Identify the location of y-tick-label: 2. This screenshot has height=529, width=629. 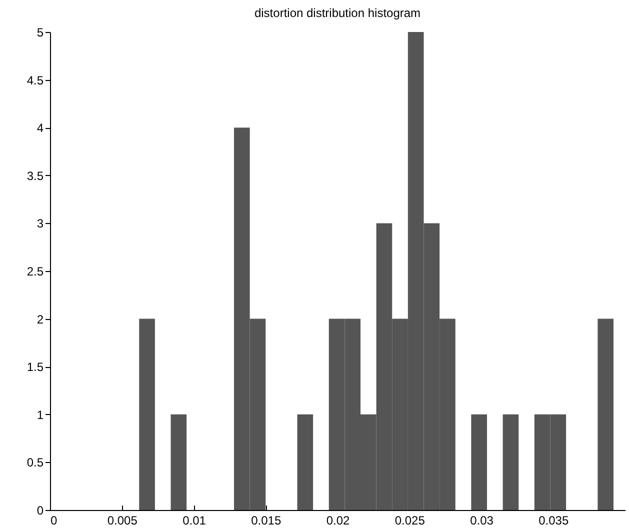
(40, 319).